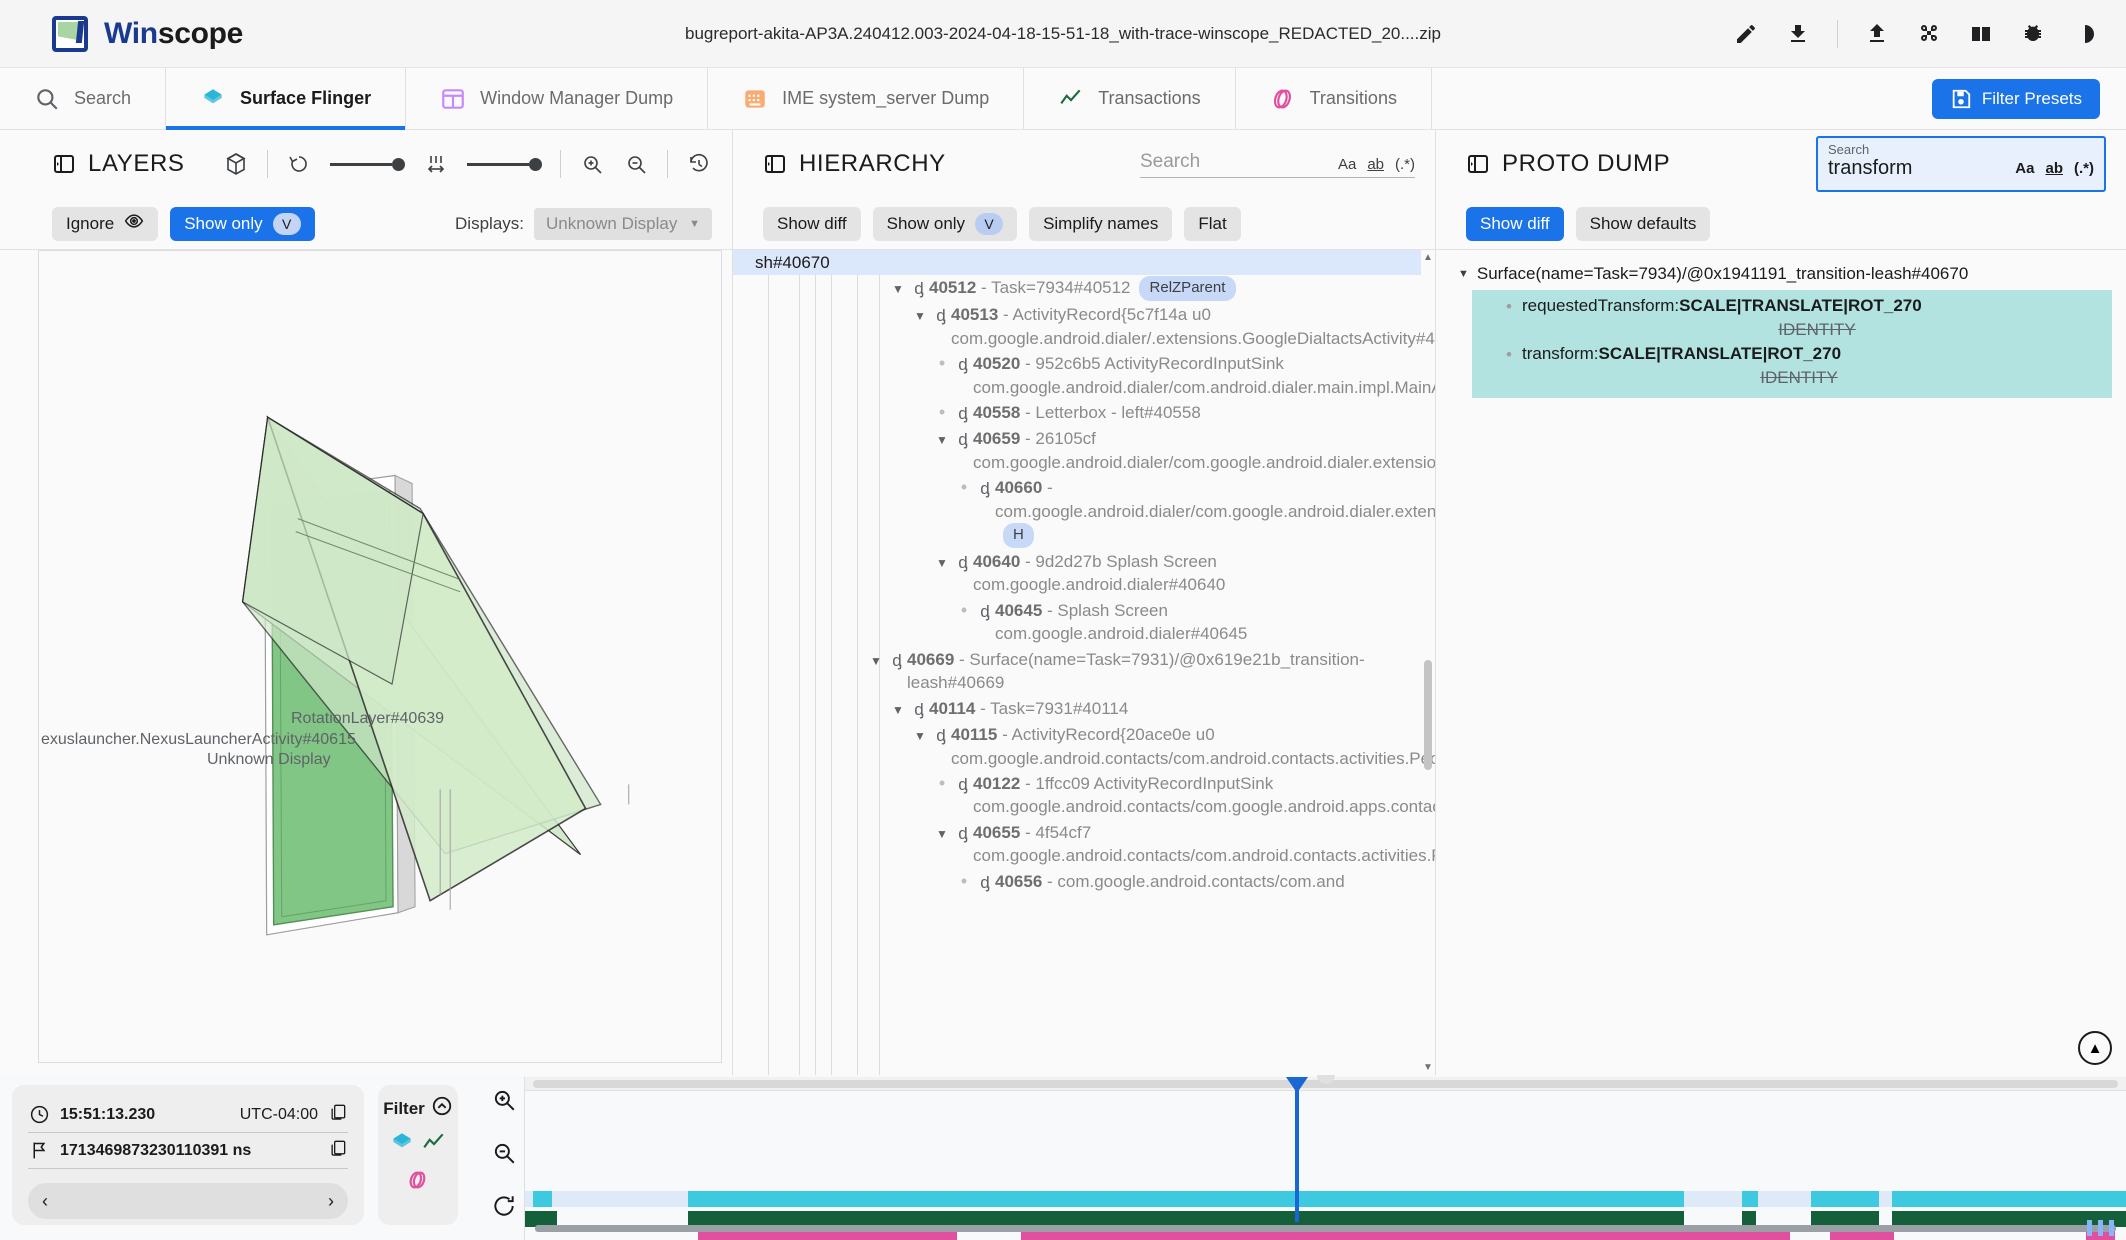  What do you see at coordinates (2085, 34) in the screenshot?
I see `dark-mode-icon` at bounding box center [2085, 34].